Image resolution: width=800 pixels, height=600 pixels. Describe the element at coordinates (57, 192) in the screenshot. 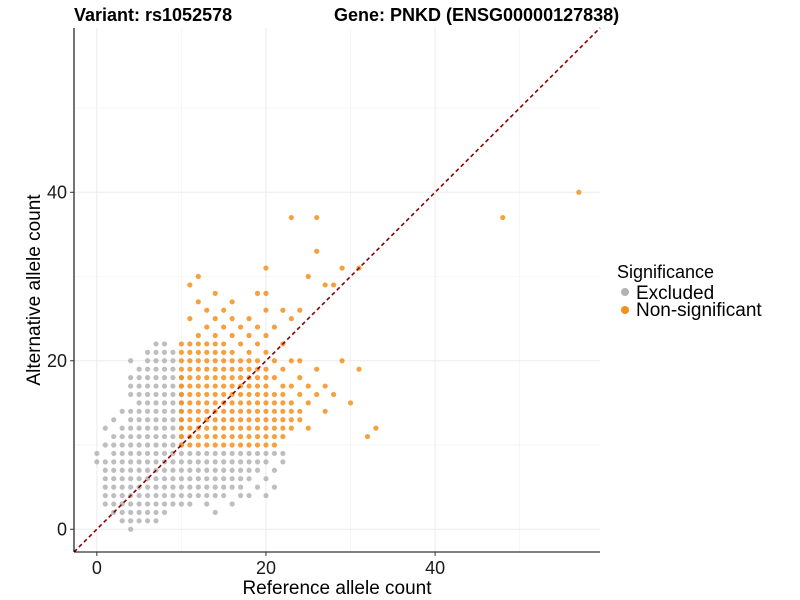

I see `y-tick-label-40: 40` at that location.